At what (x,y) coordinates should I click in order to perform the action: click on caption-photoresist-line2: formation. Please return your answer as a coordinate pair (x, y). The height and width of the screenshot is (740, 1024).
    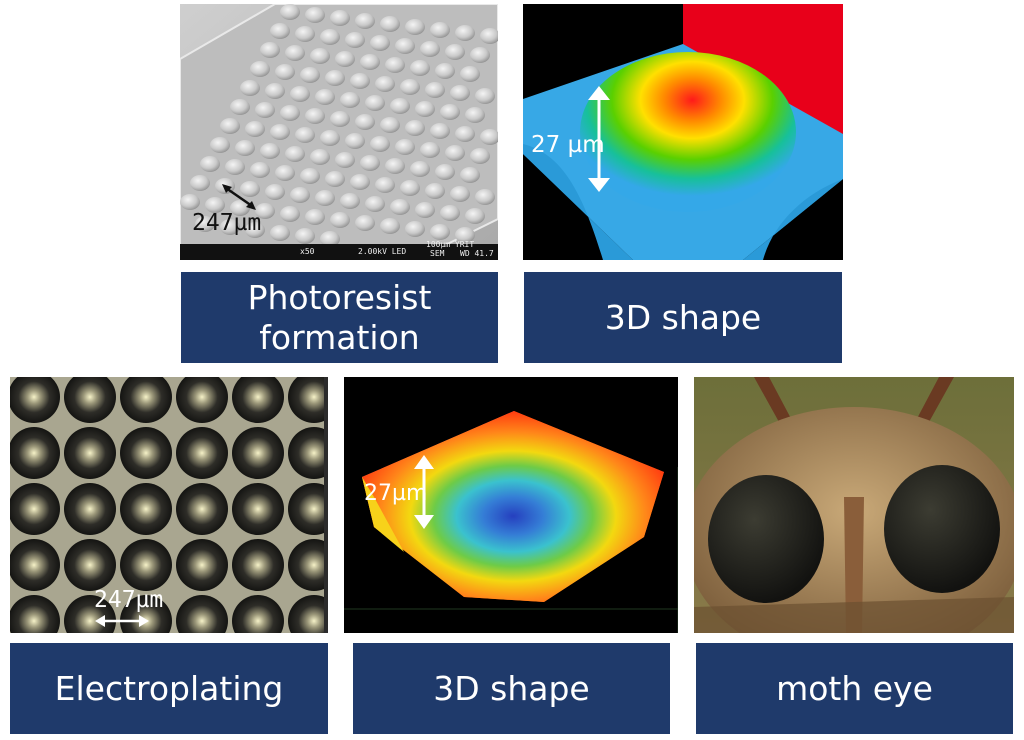
    Looking at the image, I should click on (339, 337).